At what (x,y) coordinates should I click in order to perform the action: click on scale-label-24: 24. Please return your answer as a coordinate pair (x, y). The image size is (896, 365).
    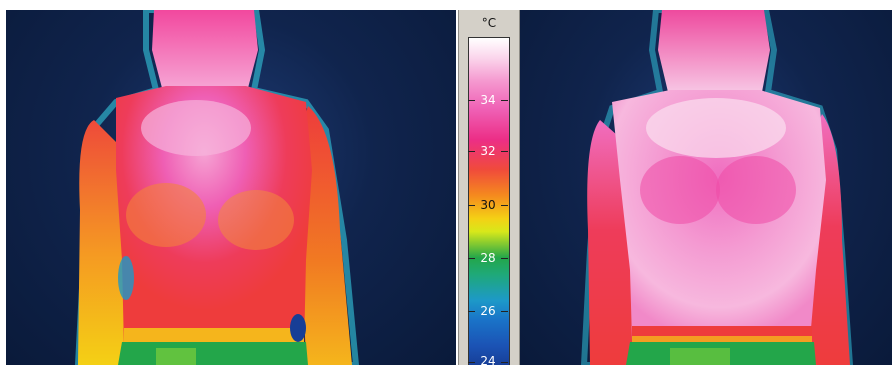
    Looking at the image, I should click on (488, 359).